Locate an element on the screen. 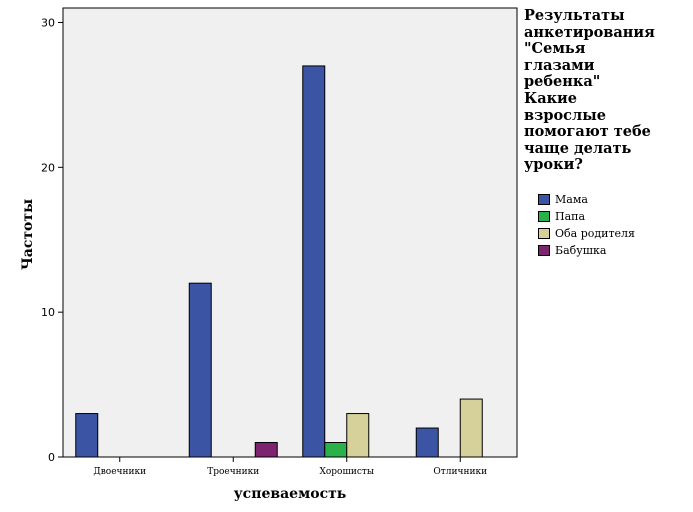  legend-item: Бабушка is located at coordinates (586, 250).